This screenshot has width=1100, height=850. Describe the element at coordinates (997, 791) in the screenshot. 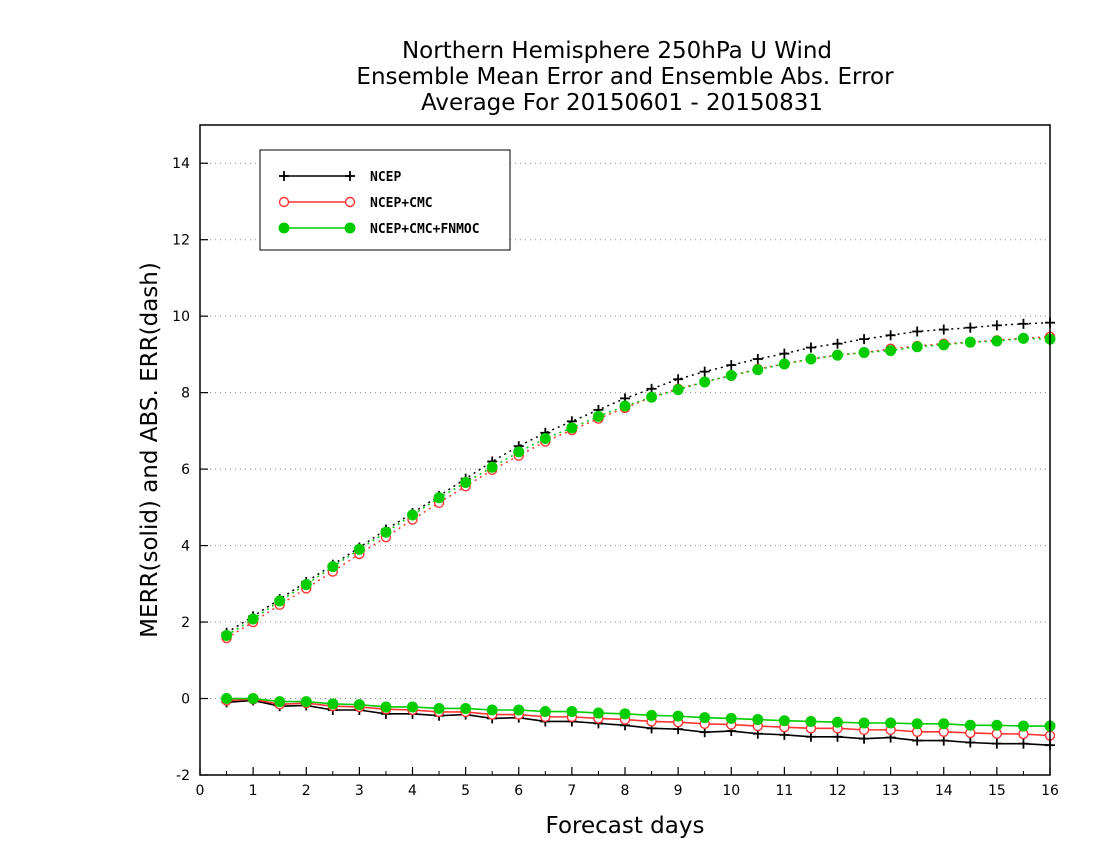

I see `x-tick-label: 15` at that location.